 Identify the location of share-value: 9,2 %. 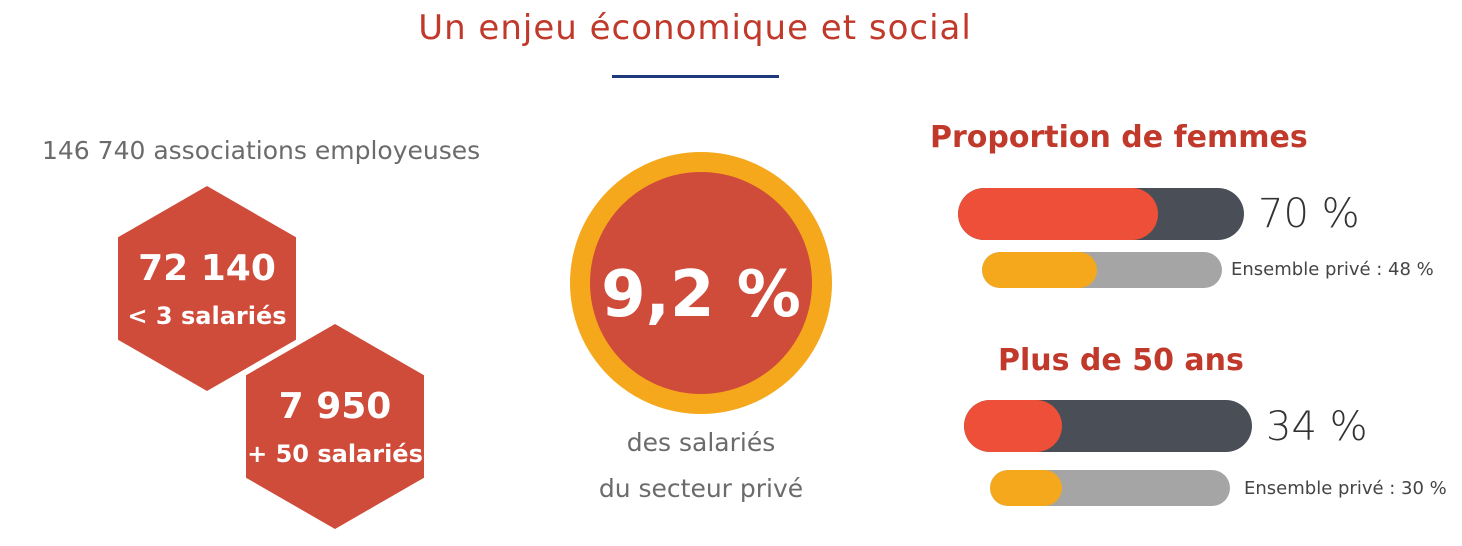
(701, 295).